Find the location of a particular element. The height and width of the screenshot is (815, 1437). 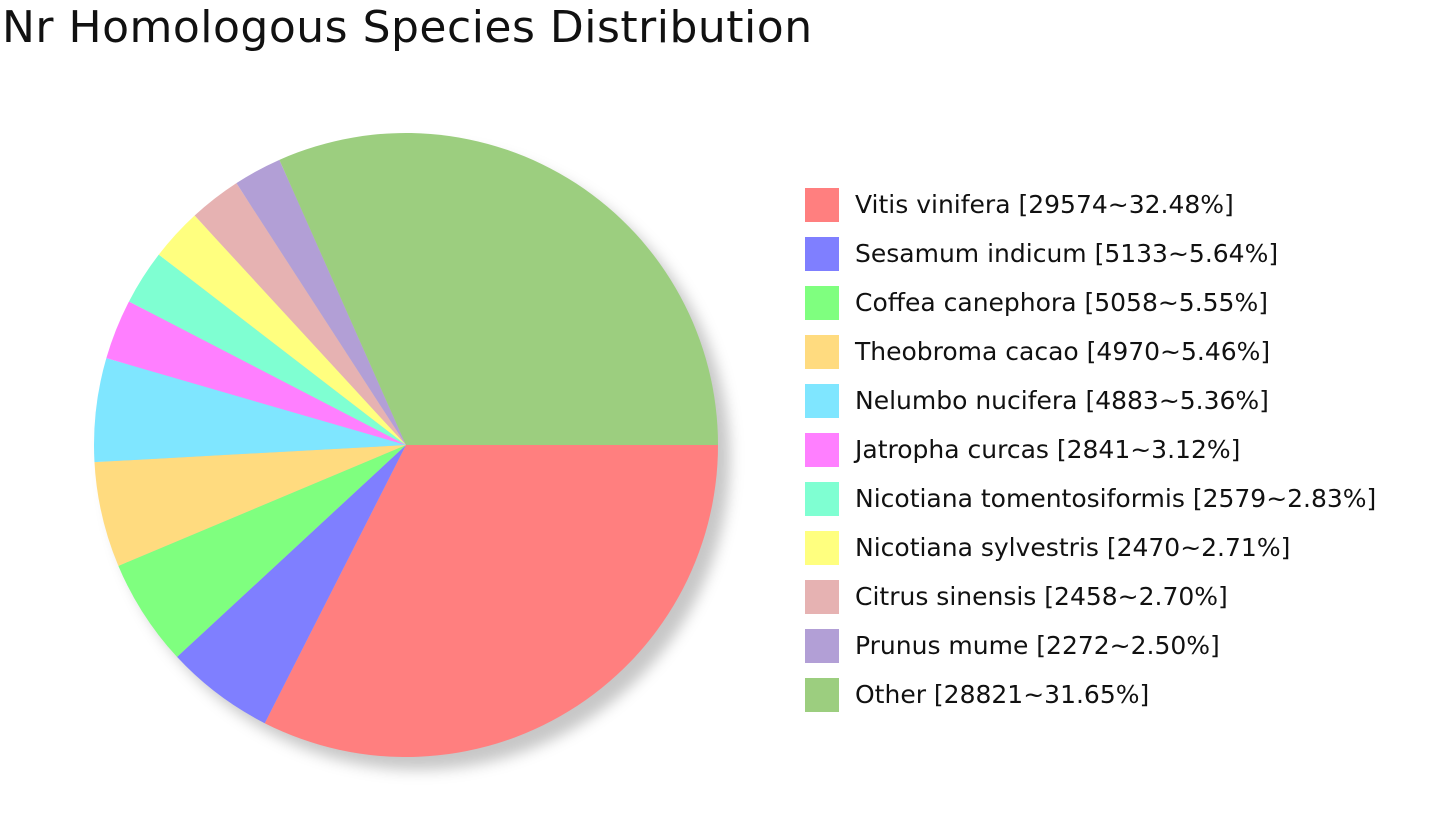

legend-label: Coffea canephora [5058~5.55%] is located at coordinates (1061, 302).